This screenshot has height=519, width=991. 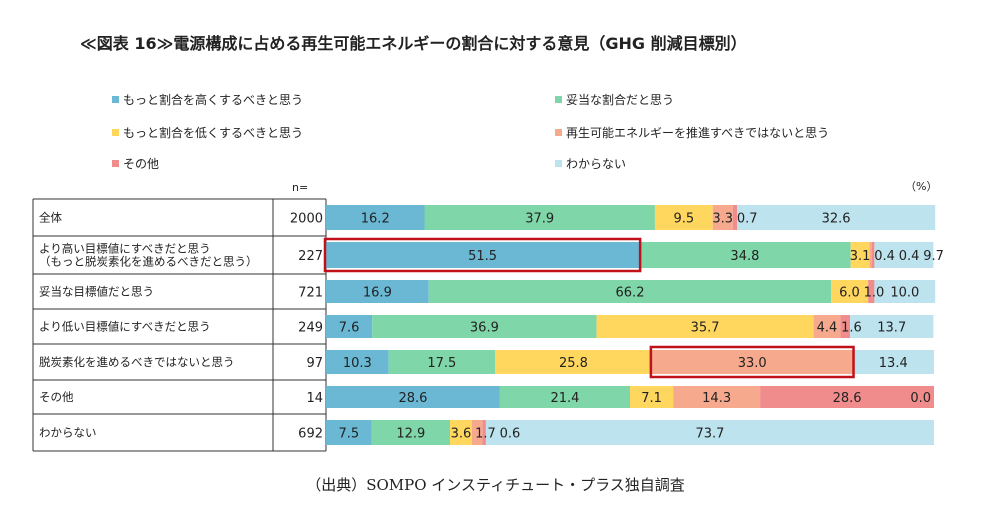 I want to click on legend-item: もっと割合を高くするべきと思う, so click(x=207, y=99).